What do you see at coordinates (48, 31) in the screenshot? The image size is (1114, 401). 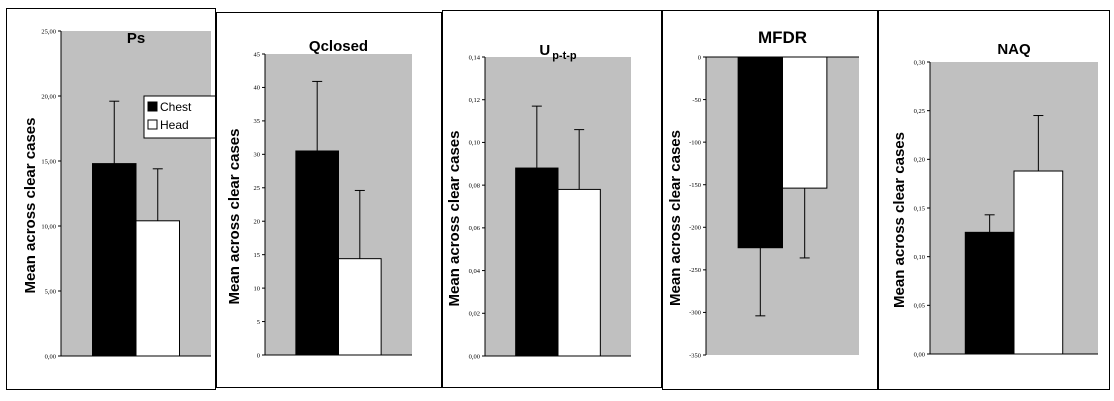 I see `y-tick-label: 25,00` at bounding box center [48, 31].